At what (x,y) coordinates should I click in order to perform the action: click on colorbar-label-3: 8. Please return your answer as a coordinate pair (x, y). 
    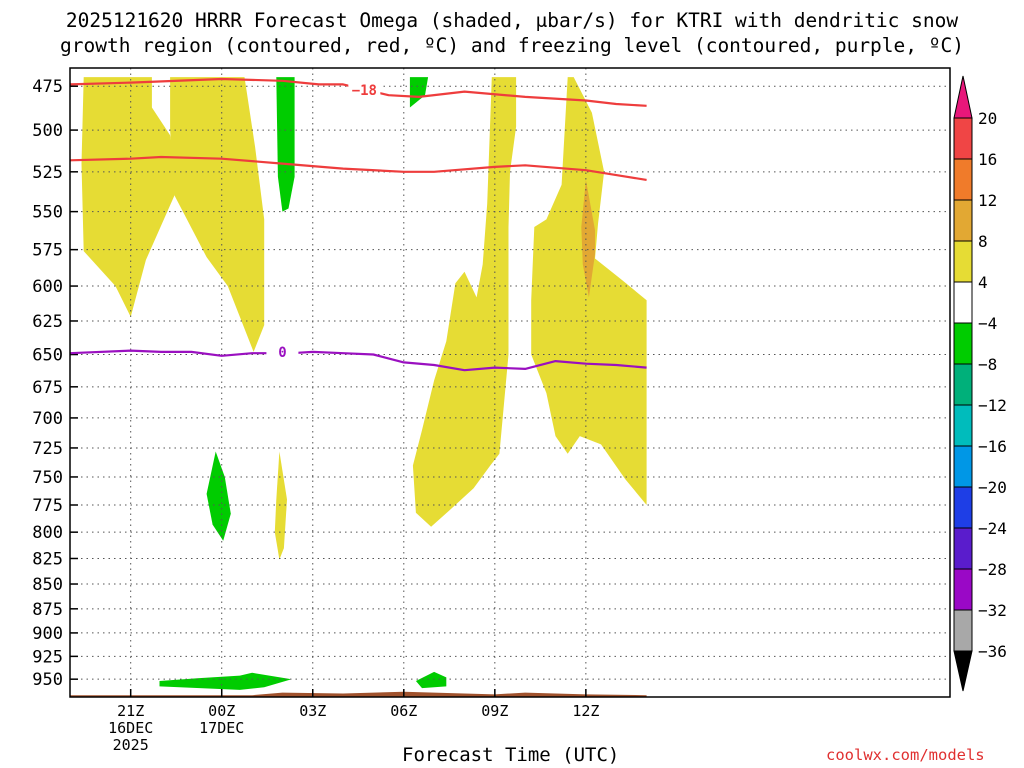
    Looking at the image, I should click on (983, 241).